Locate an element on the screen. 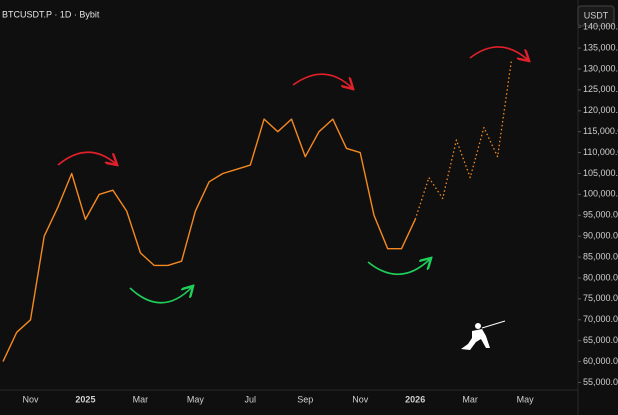 The width and height of the screenshot is (618, 415). y-tick-label: 65,000.0 is located at coordinates (600, 340).